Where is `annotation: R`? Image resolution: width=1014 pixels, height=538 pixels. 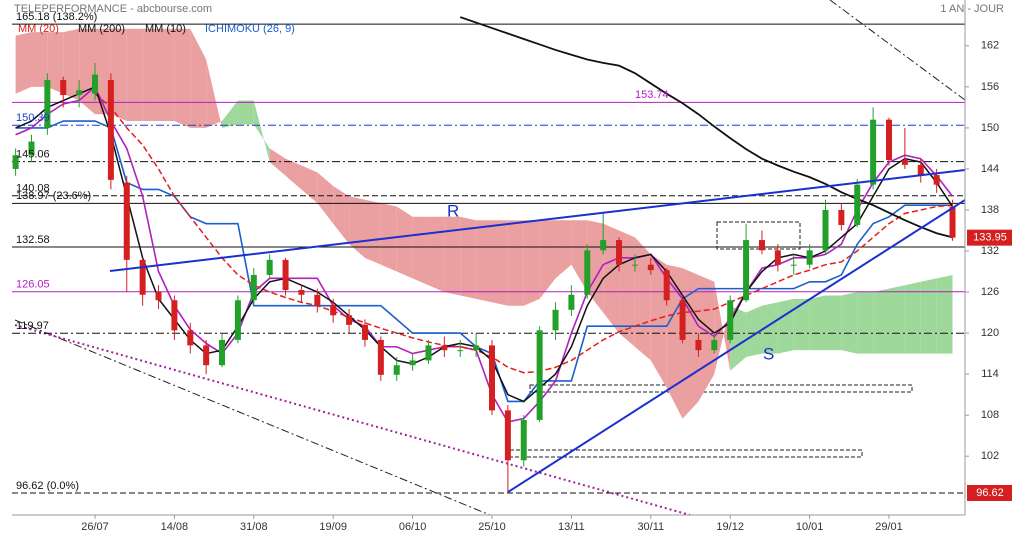
annotation: R is located at coordinates (453, 210).